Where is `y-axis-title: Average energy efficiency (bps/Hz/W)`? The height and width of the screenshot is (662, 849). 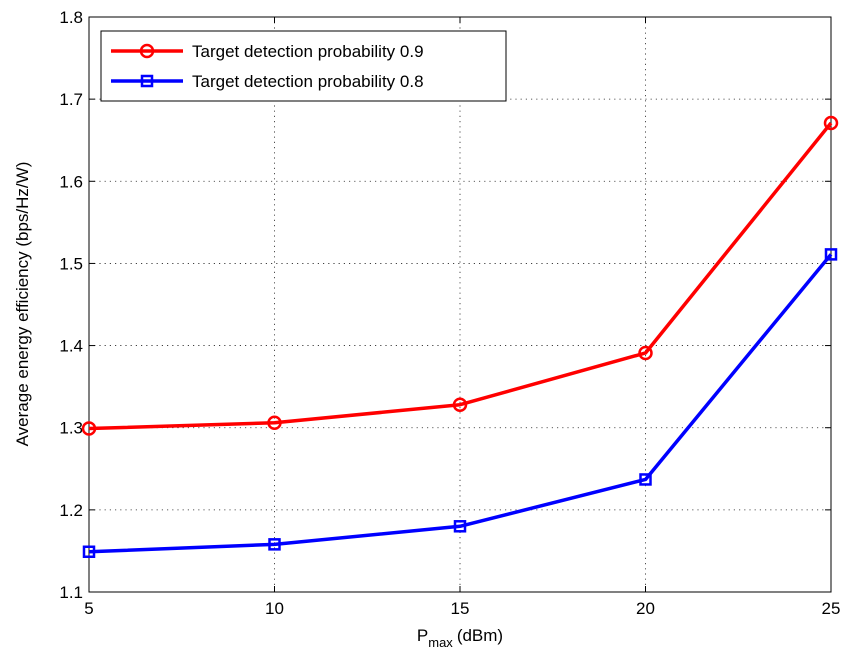
y-axis-title: Average energy efficiency (bps/Hz/W) is located at coordinates (22, 304).